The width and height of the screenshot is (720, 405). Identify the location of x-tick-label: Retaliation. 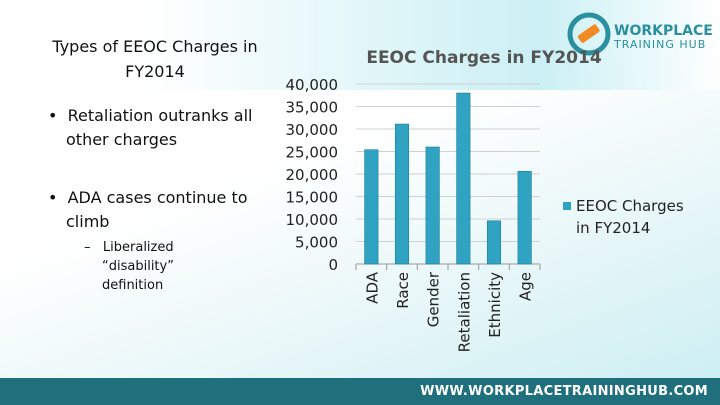
(464, 312).